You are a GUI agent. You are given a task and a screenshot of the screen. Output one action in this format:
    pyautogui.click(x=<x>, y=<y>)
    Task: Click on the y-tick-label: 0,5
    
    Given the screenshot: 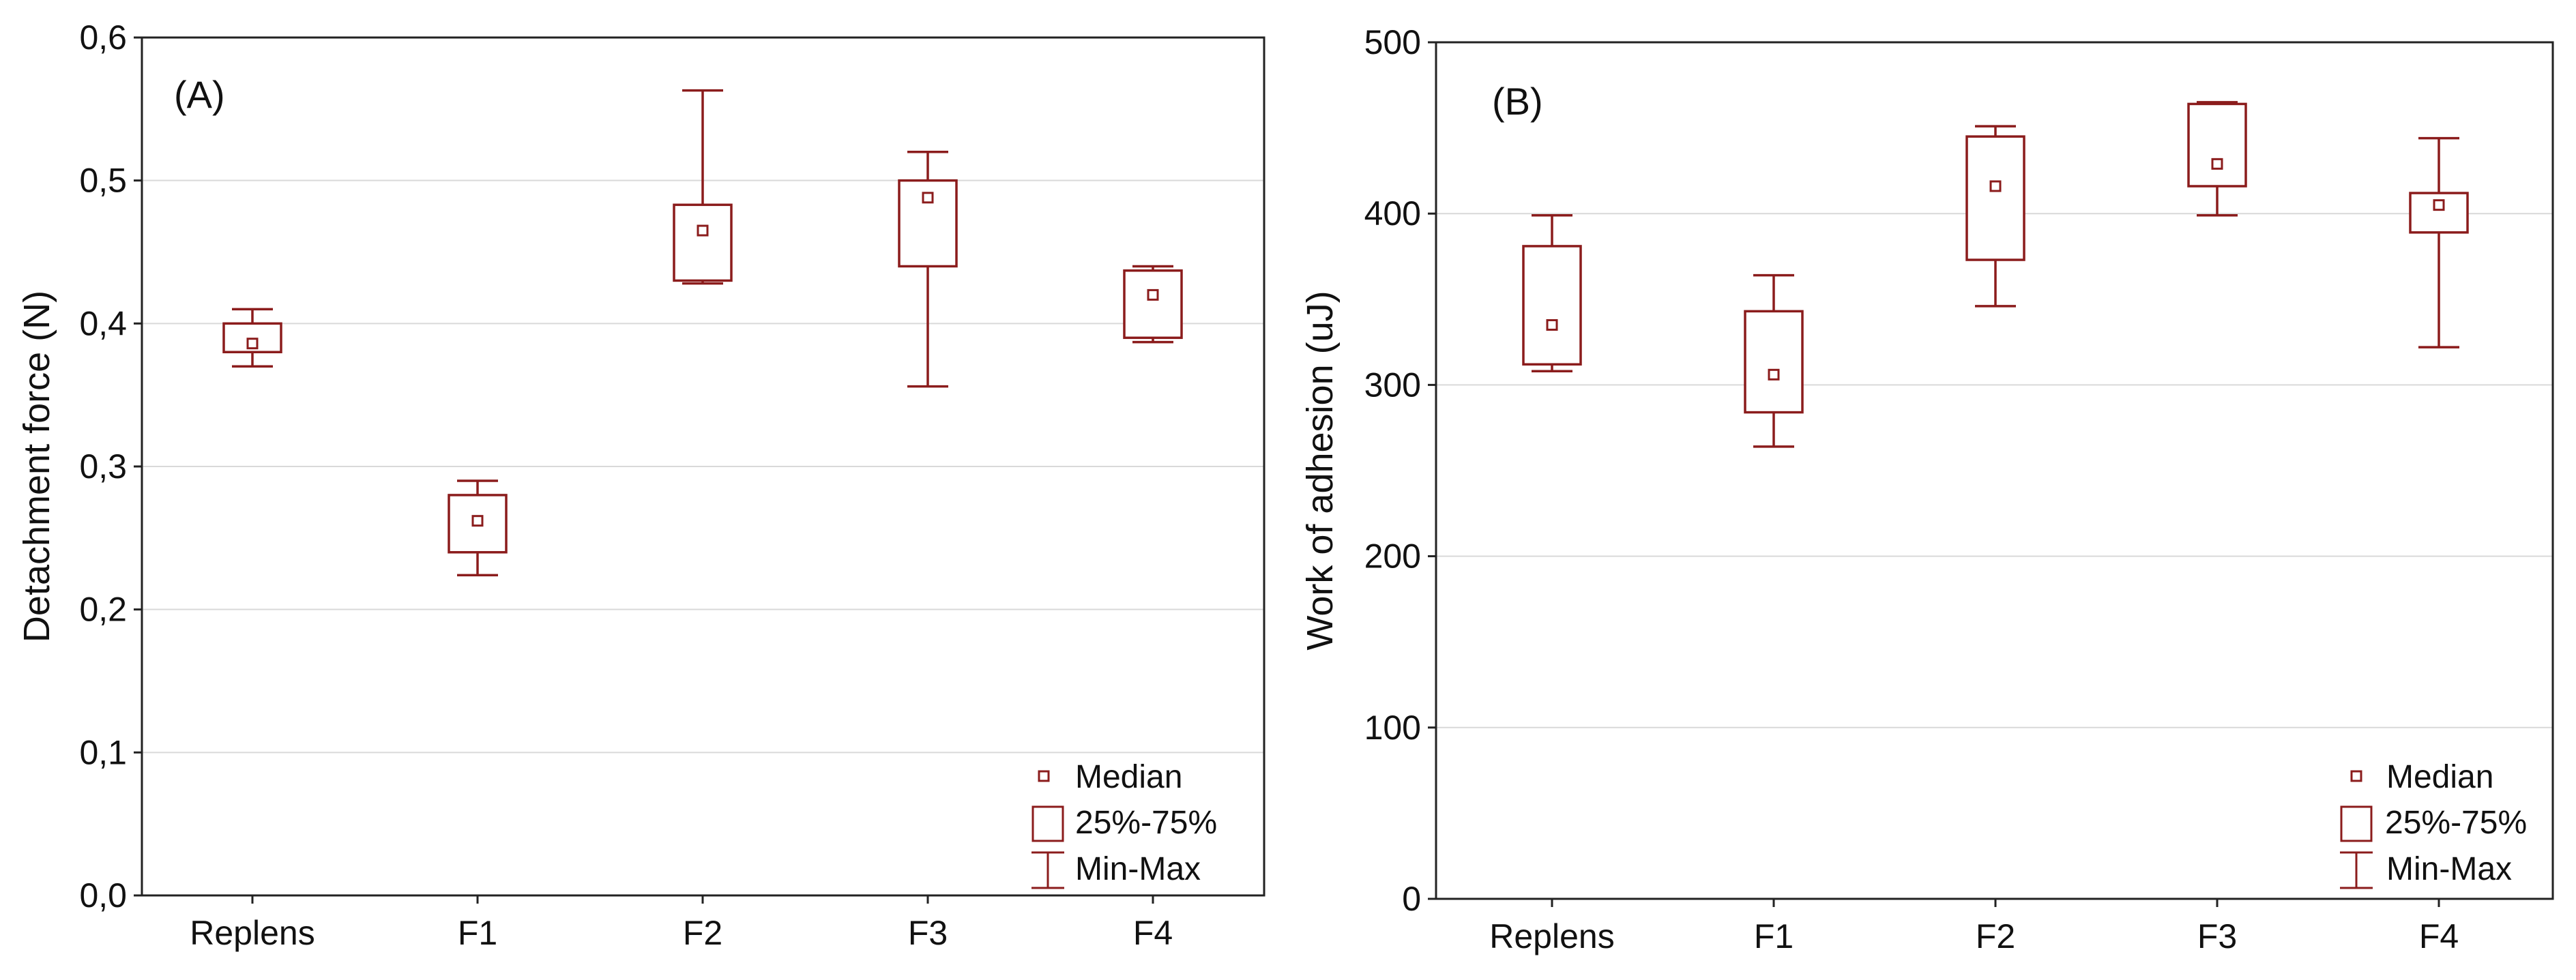 What is the action you would take?
    pyautogui.click(x=103, y=181)
    